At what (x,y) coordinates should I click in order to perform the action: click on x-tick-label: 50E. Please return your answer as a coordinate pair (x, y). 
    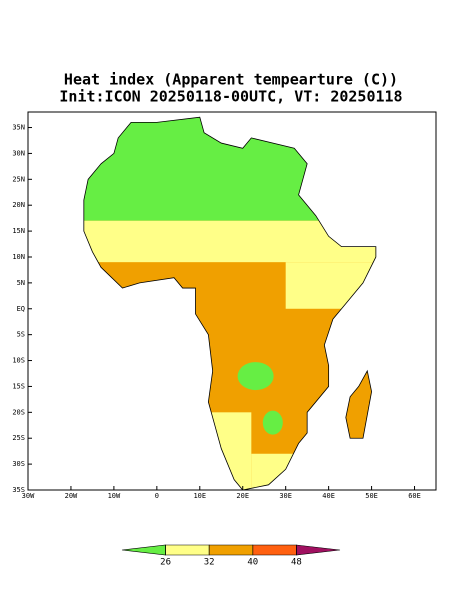
    Looking at the image, I should click on (371, 496).